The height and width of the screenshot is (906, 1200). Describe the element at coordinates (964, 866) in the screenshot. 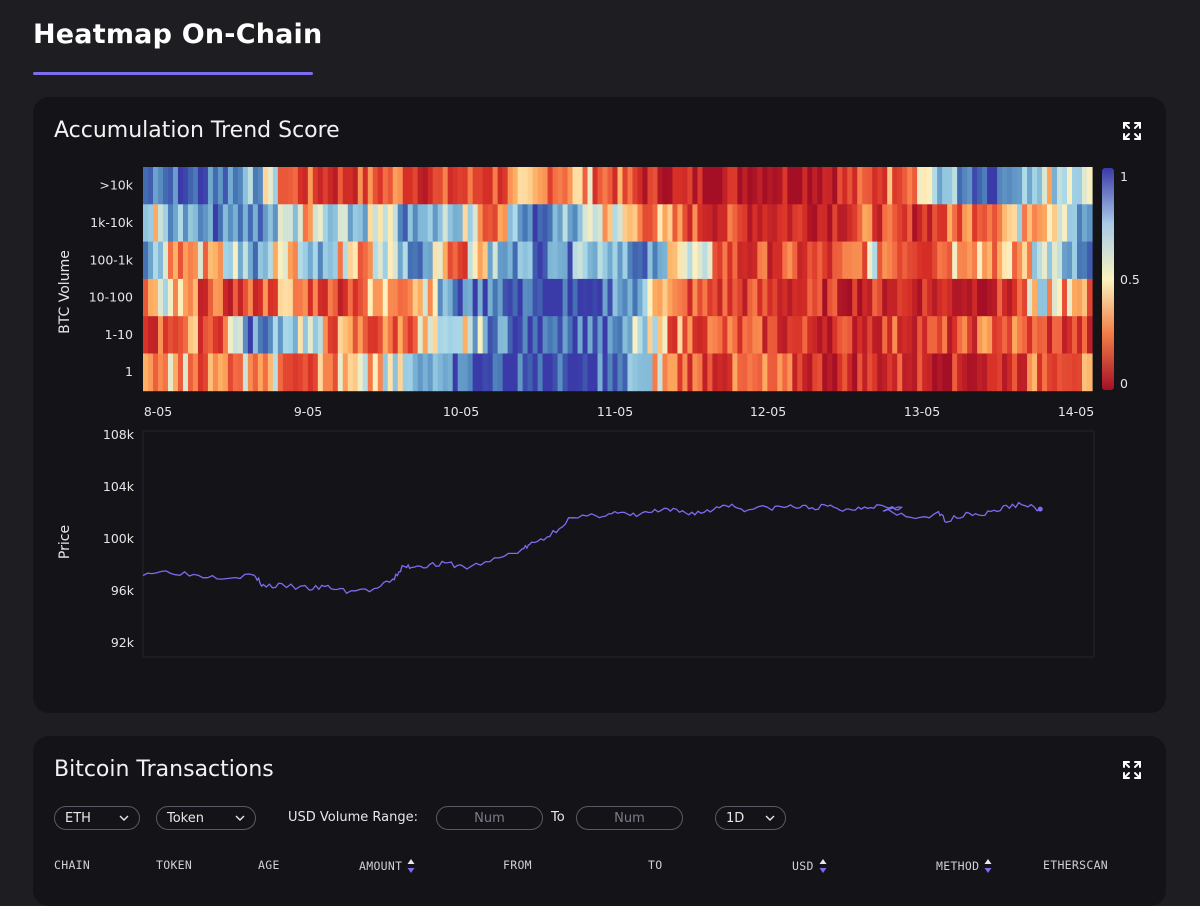

I see `column-method: METHOD` at that location.